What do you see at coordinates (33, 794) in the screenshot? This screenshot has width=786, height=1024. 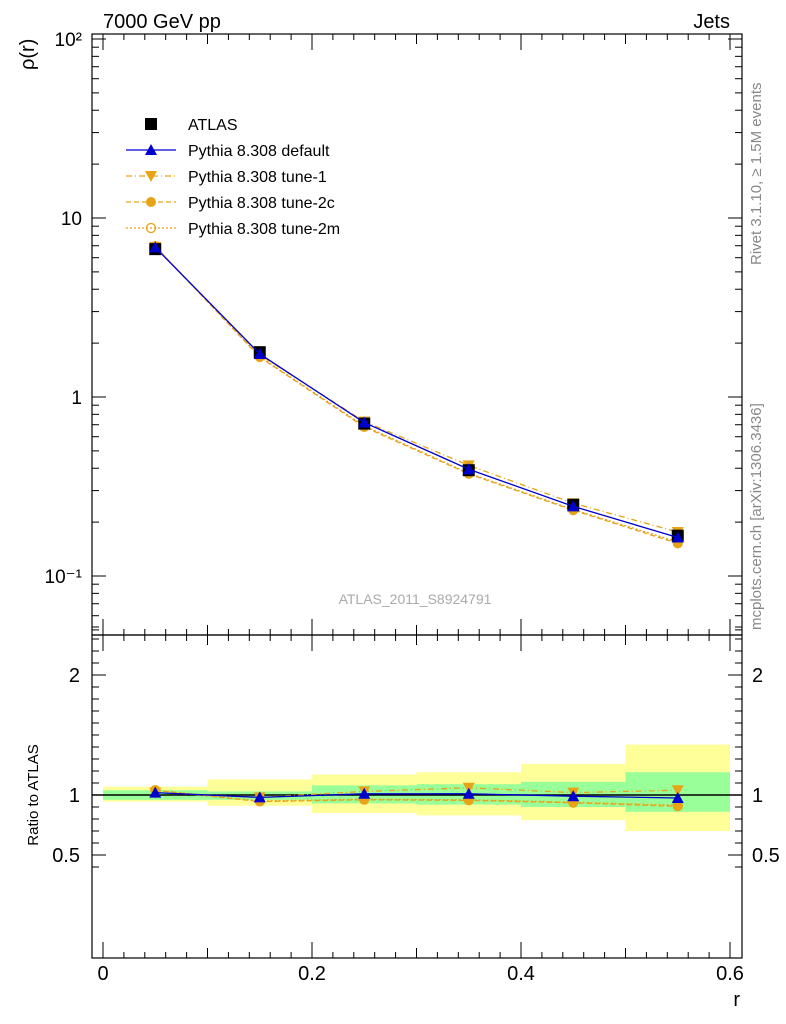 I see `ratio-ylabel: Ratio to ATLAS` at bounding box center [33, 794].